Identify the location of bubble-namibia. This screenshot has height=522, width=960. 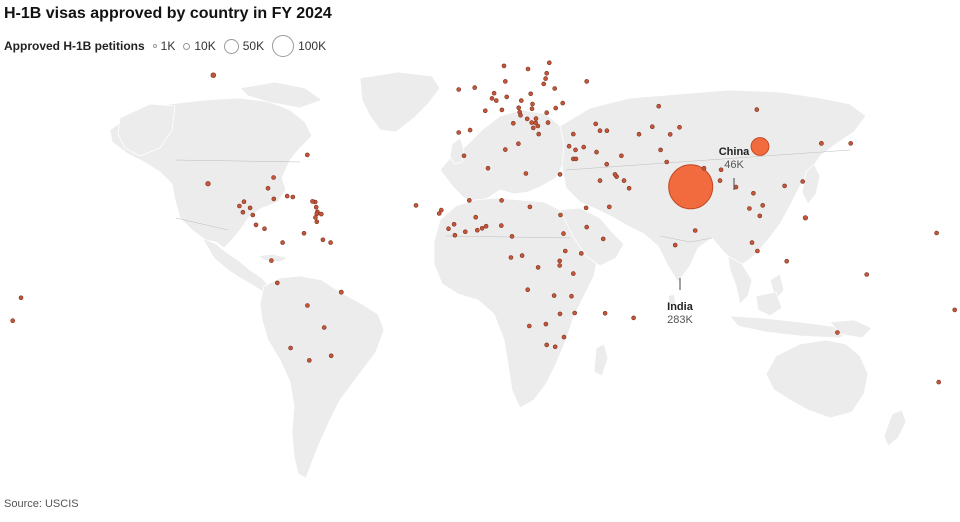
(529, 326).